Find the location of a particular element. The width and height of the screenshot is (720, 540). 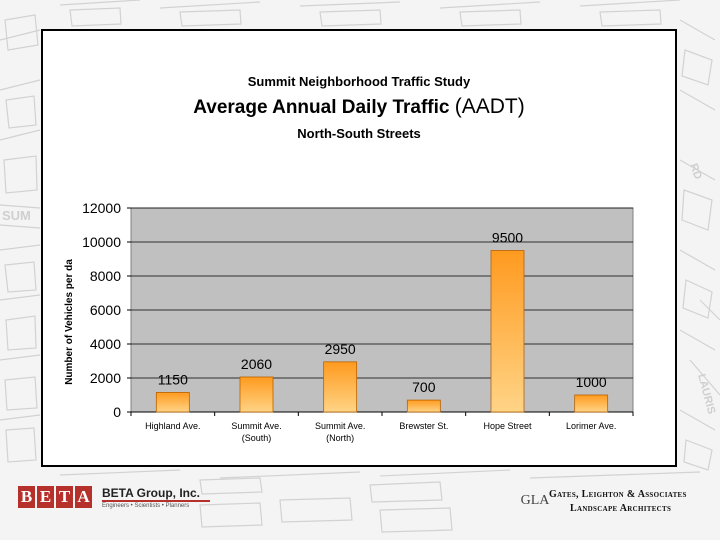

y-tick-label: 12000 is located at coordinates (101, 208).